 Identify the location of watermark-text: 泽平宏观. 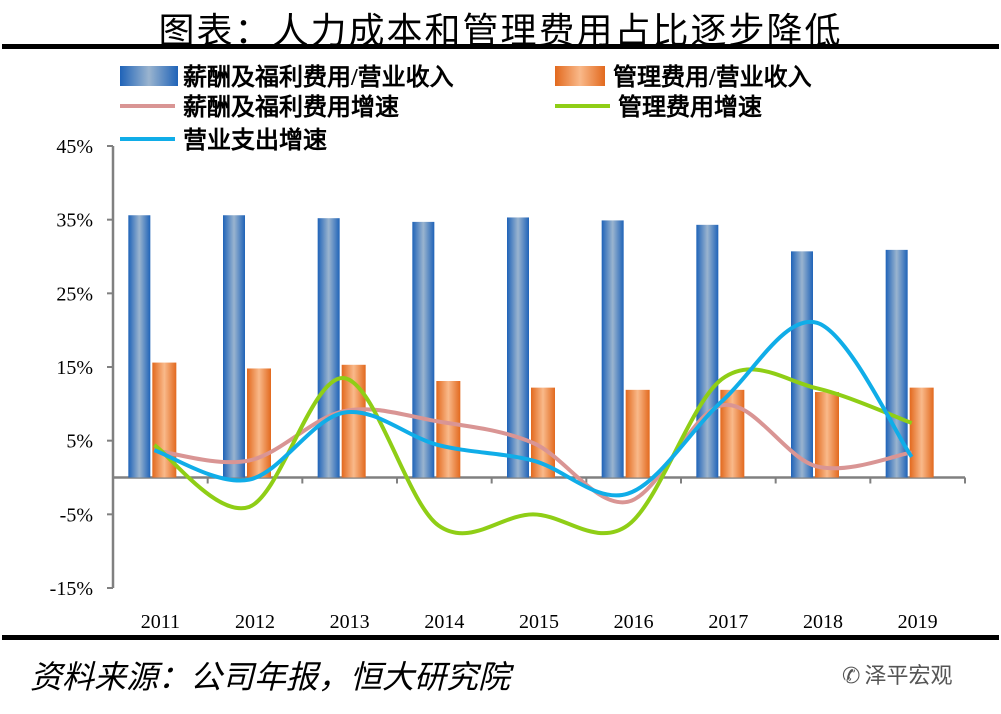
(908, 676).